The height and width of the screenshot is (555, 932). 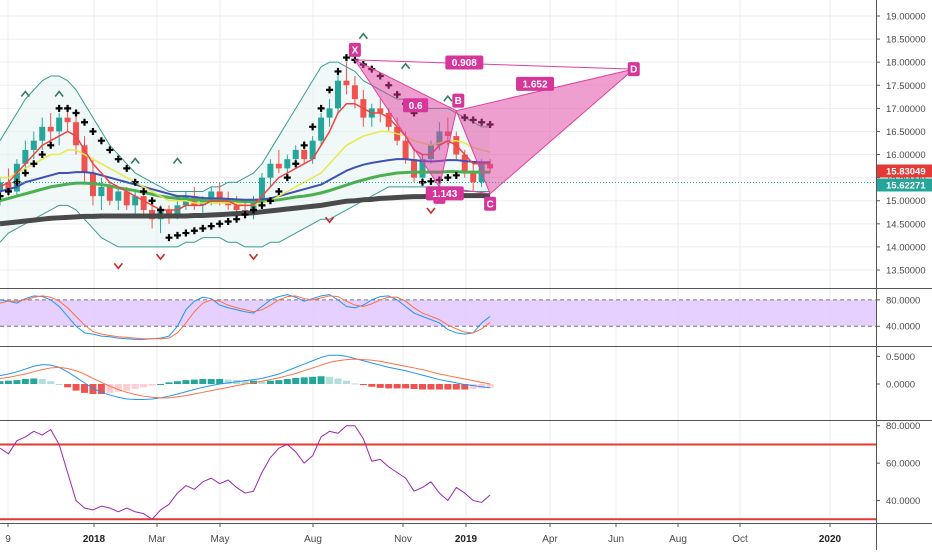 What do you see at coordinates (906, 155) in the screenshot?
I see `price-tick-label: 16.00000` at bounding box center [906, 155].